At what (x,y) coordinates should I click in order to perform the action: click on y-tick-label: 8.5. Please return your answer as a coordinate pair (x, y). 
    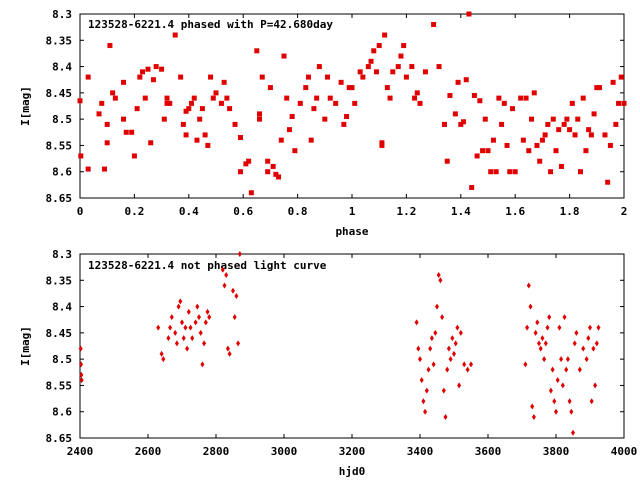
    Looking at the image, I should click on (62, 359).